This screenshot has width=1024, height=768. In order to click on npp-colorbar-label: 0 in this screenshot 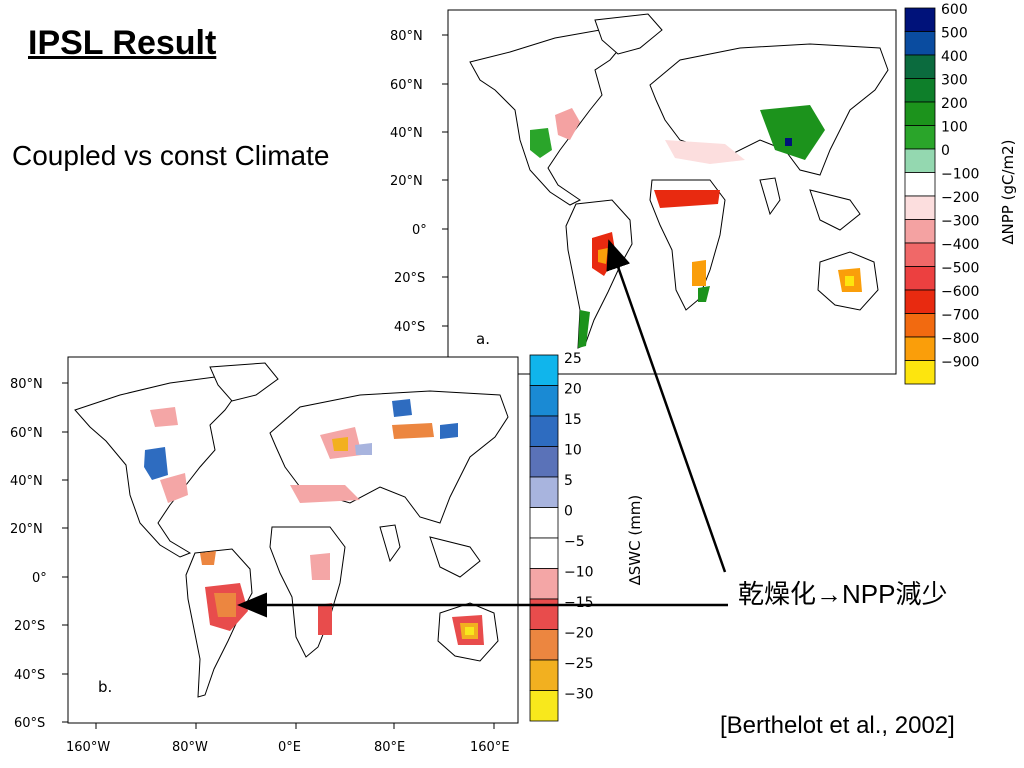, I will do `click(945, 151)`.